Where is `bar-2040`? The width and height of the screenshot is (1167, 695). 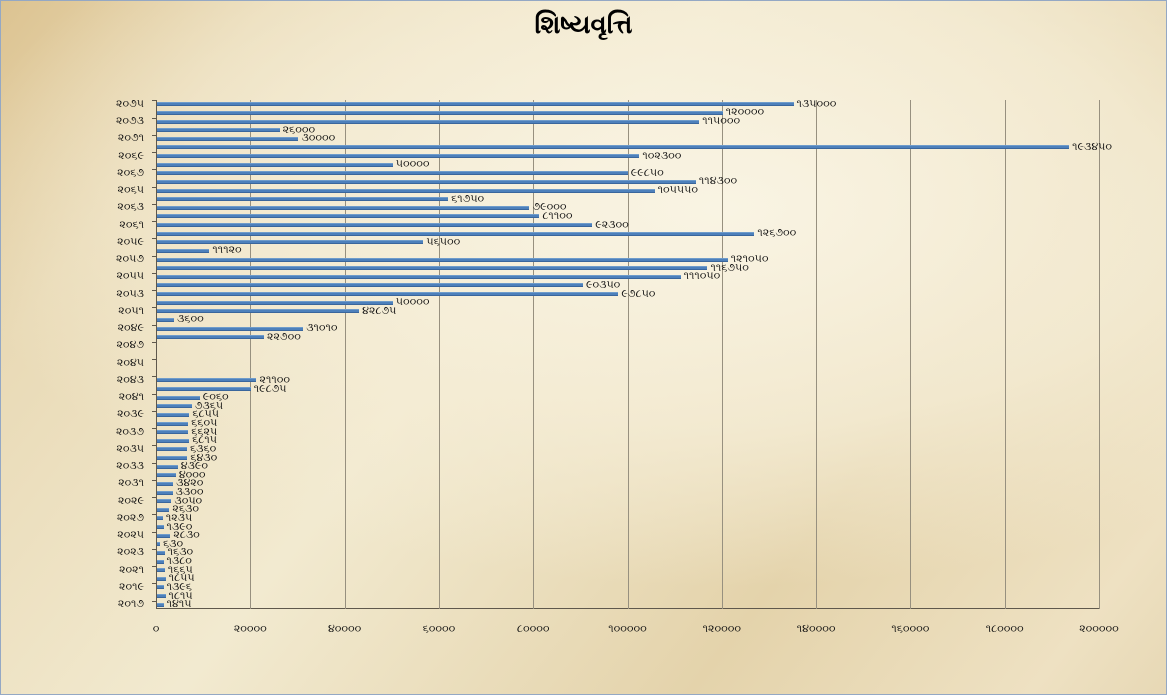
bar-2040 is located at coordinates (174, 406).